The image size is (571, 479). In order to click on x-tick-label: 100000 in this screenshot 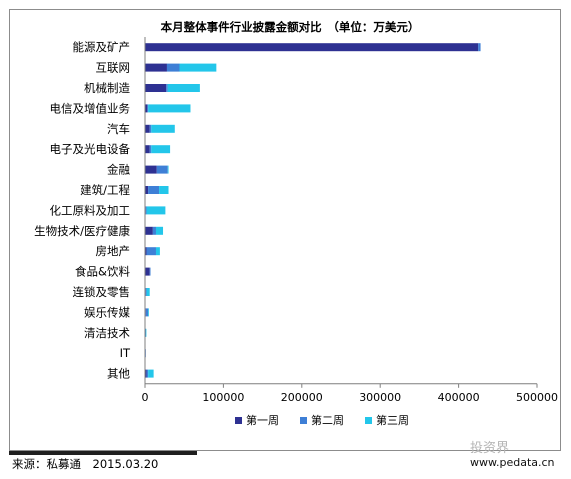, I will do `click(223, 397)`.